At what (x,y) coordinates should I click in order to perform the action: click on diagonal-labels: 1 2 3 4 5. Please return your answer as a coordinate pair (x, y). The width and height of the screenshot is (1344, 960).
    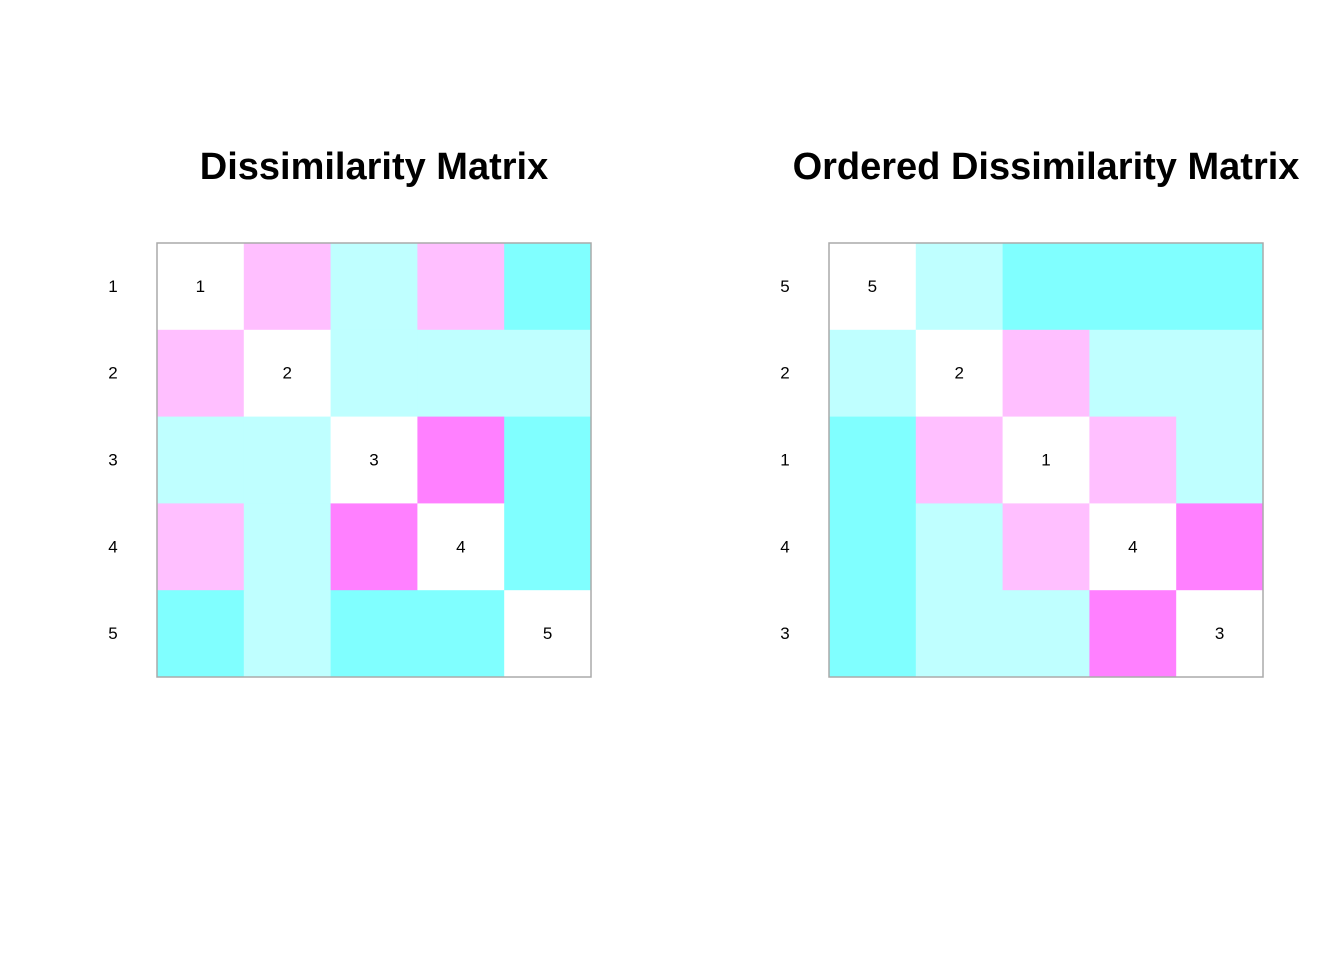
    Looking at the image, I should click on (374, 460).